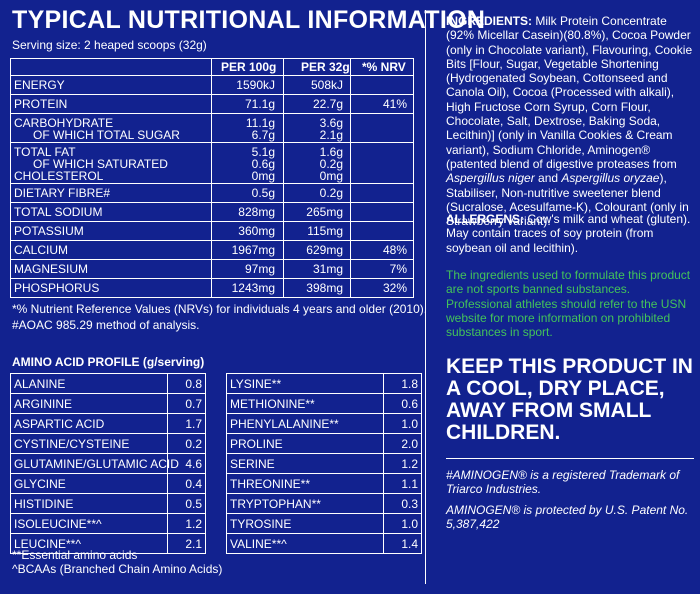  What do you see at coordinates (108, 483) in the screenshot?
I see `amino-row: GLYCINE 0.4` at bounding box center [108, 483].